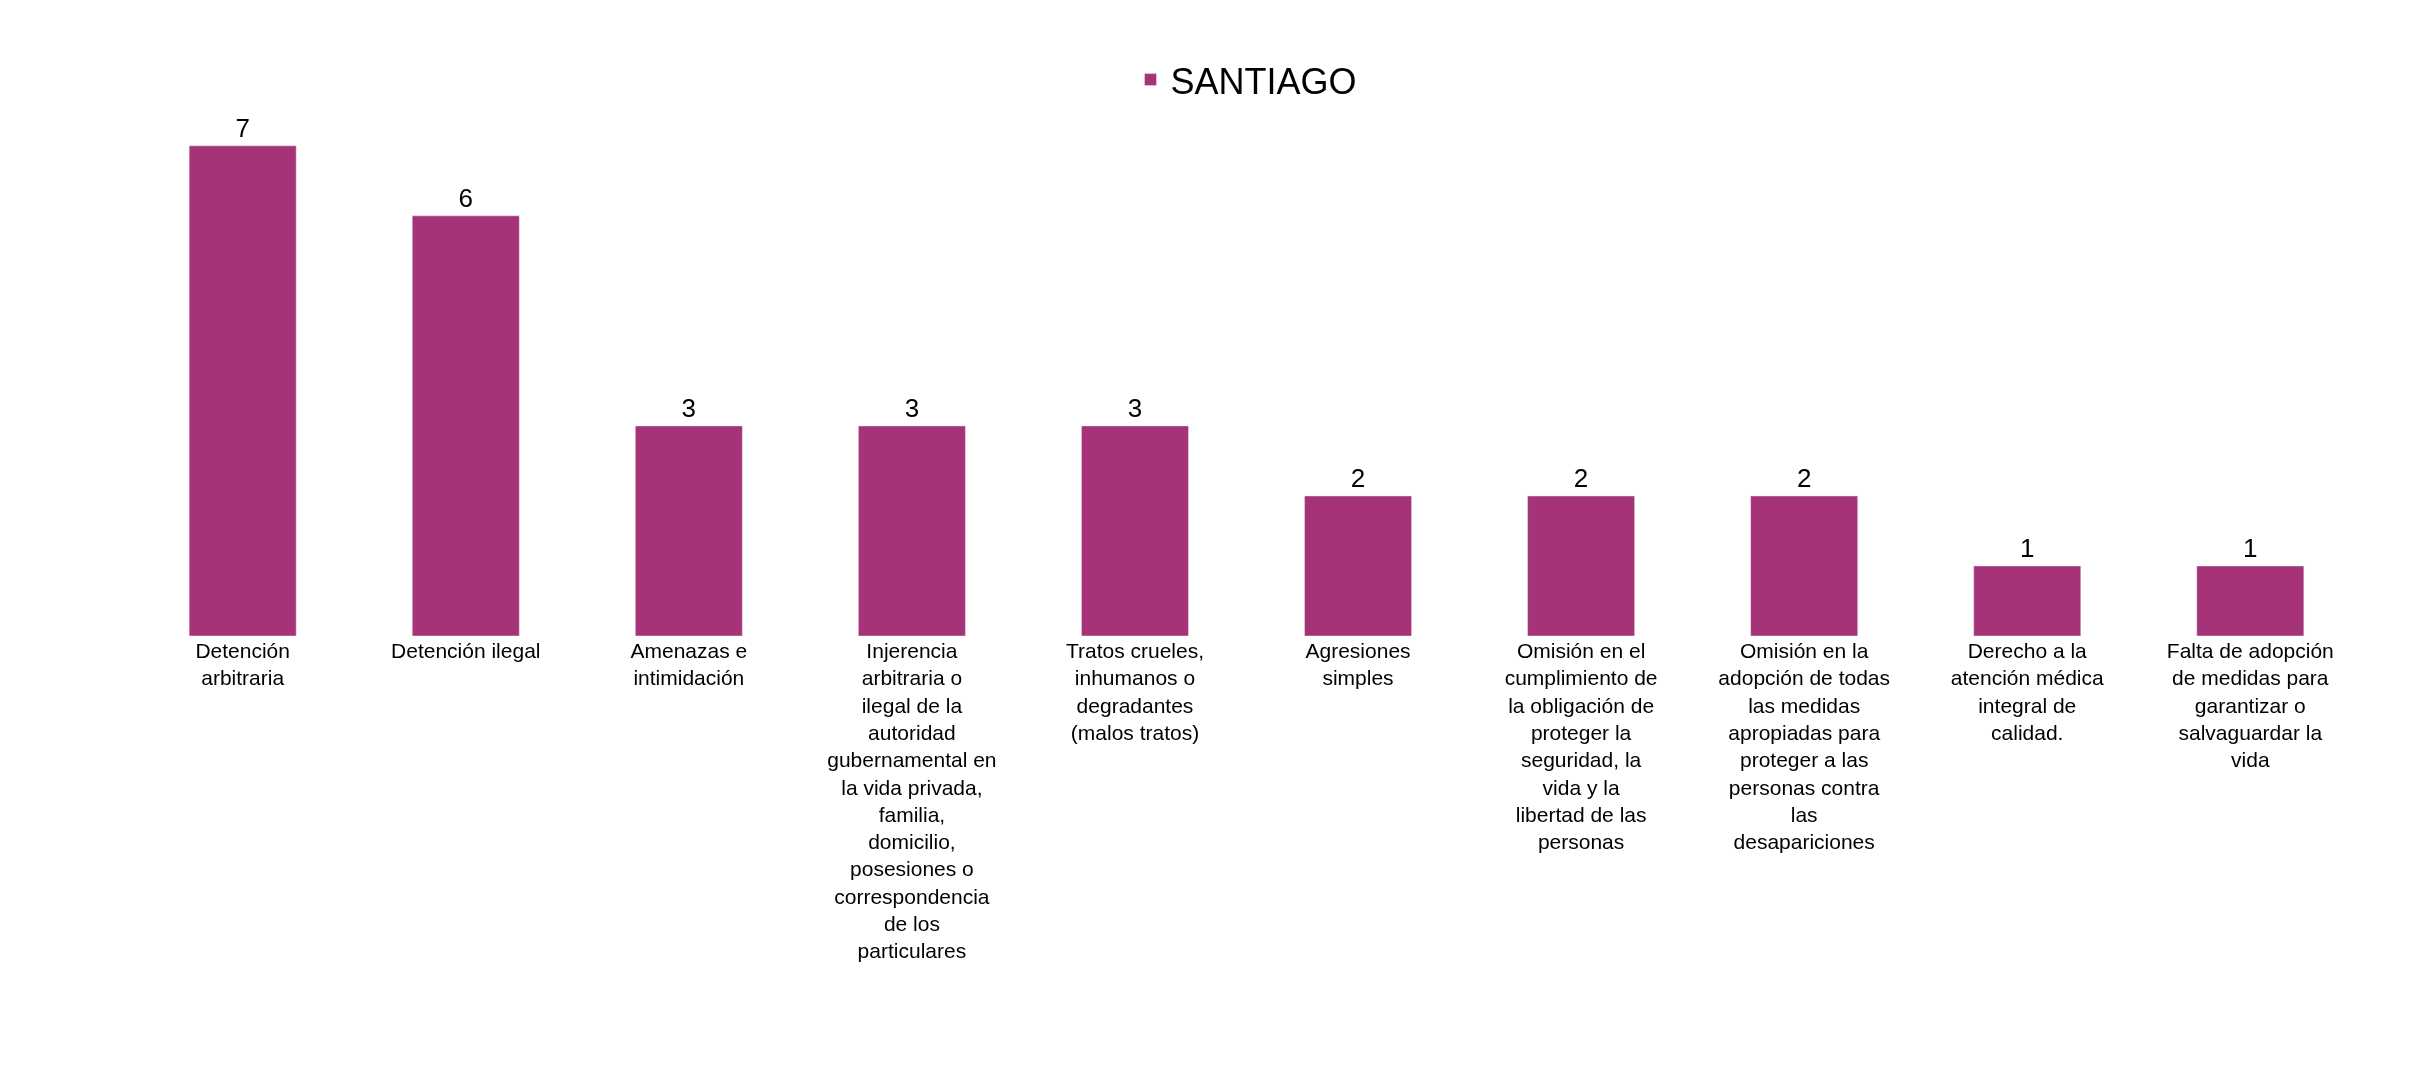 This screenshot has width=2433, height=1076. What do you see at coordinates (912, 801) in the screenshot?
I see `category-label: Injerencia arbitraria o ilegal de la autoridad gubernamental en la vida privada, familia, domicilio, posesiones o correspondencia de los particulares` at bounding box center [912, 801].